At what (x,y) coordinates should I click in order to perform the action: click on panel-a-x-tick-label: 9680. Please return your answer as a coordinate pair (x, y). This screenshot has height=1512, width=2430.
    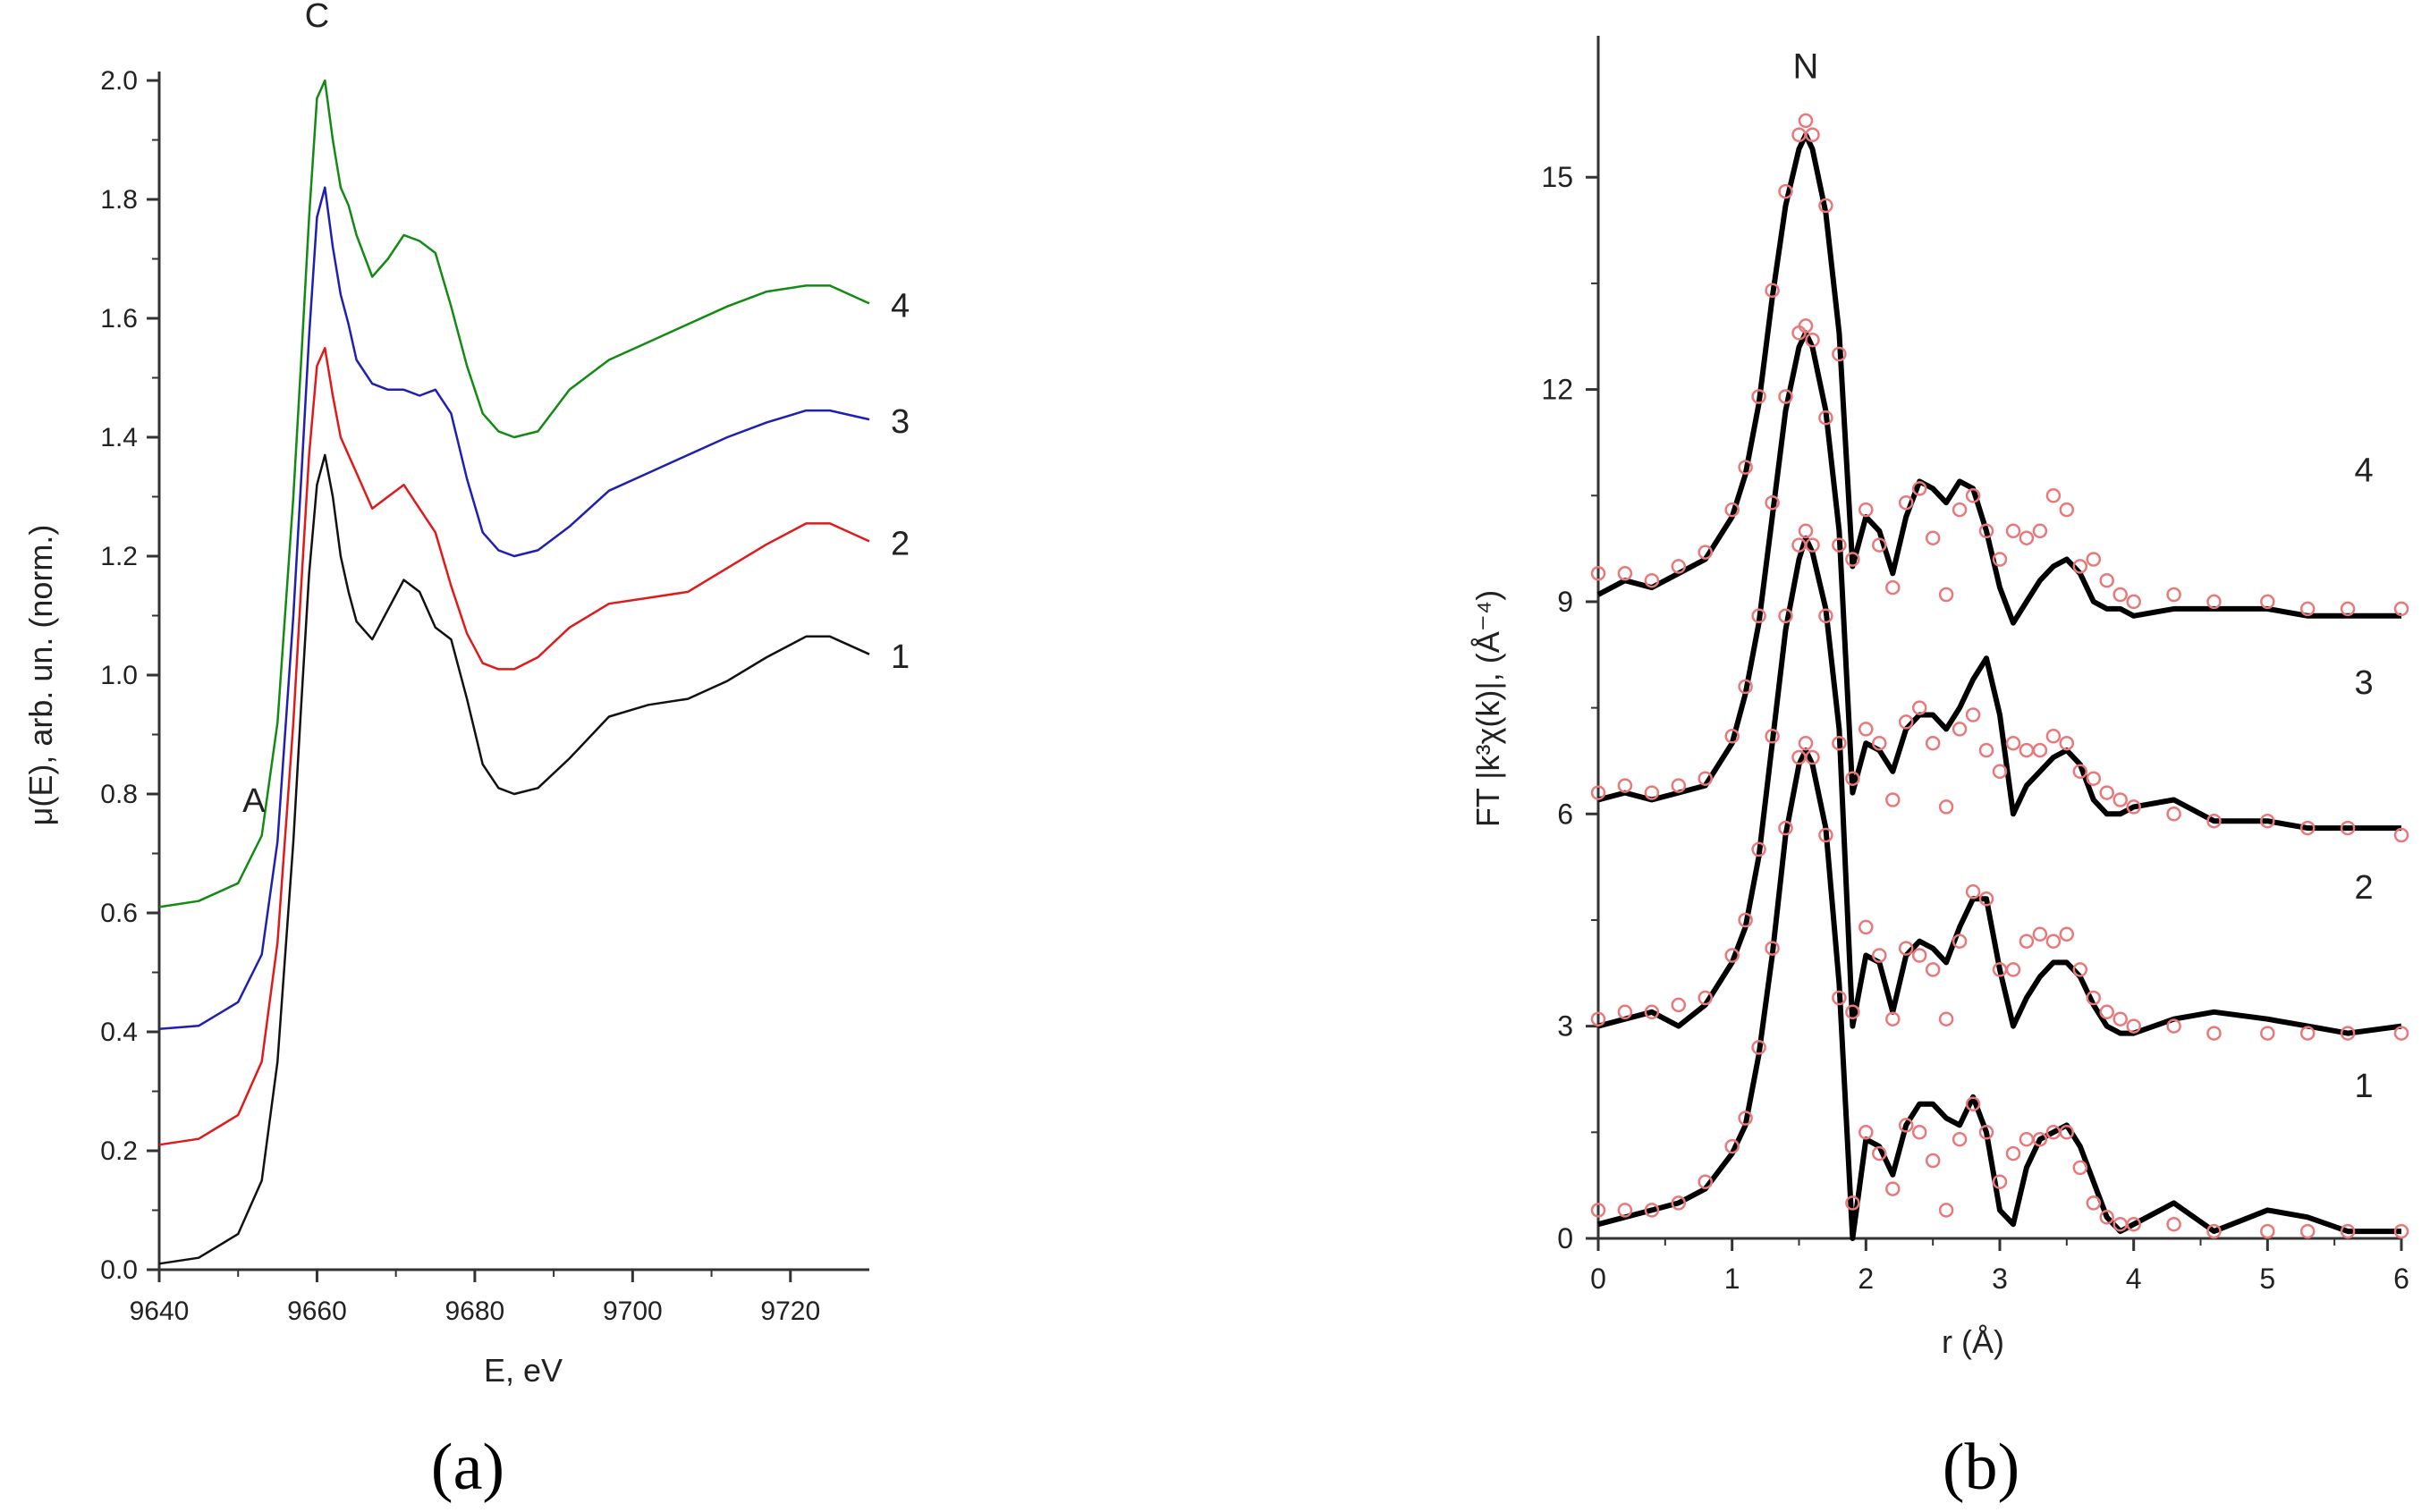
    Looking at the image, I should click on (475, 1311).